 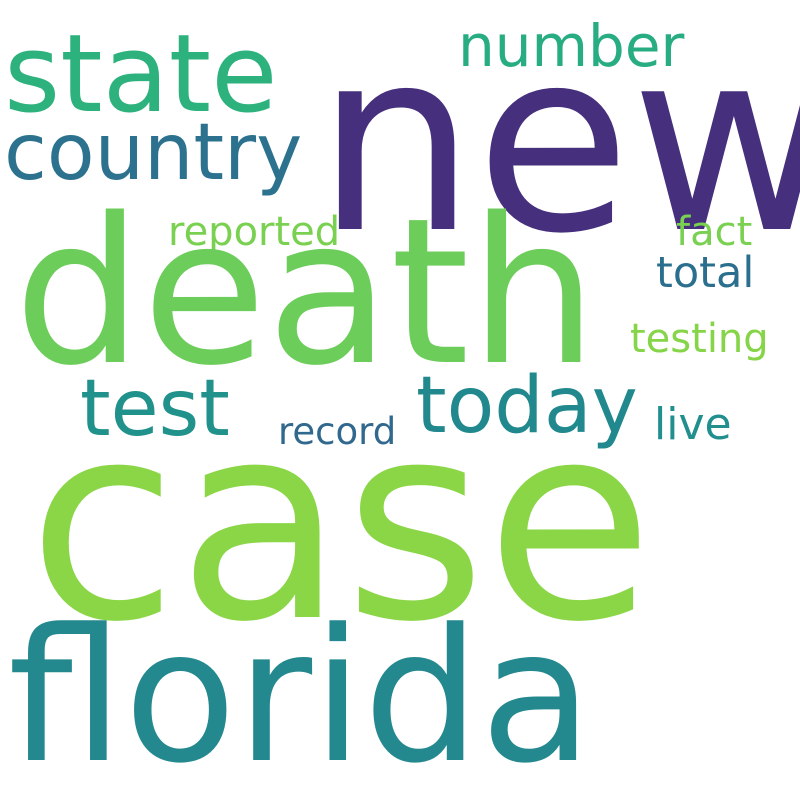 What do you see at coordinates (155, 409) in the screenshot?
I see `word-test: test` at bounding box center [155, 409].